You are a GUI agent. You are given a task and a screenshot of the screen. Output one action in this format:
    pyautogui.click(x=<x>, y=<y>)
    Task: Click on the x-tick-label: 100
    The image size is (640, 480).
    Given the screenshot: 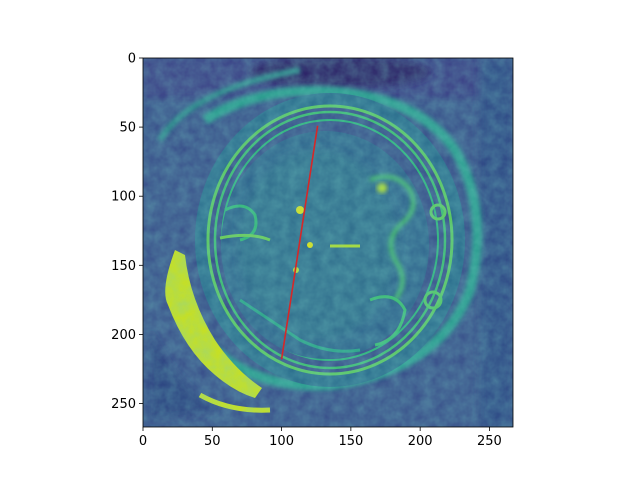 What is the action you would take?
    pyautogui.click(x=281, y=441)
    